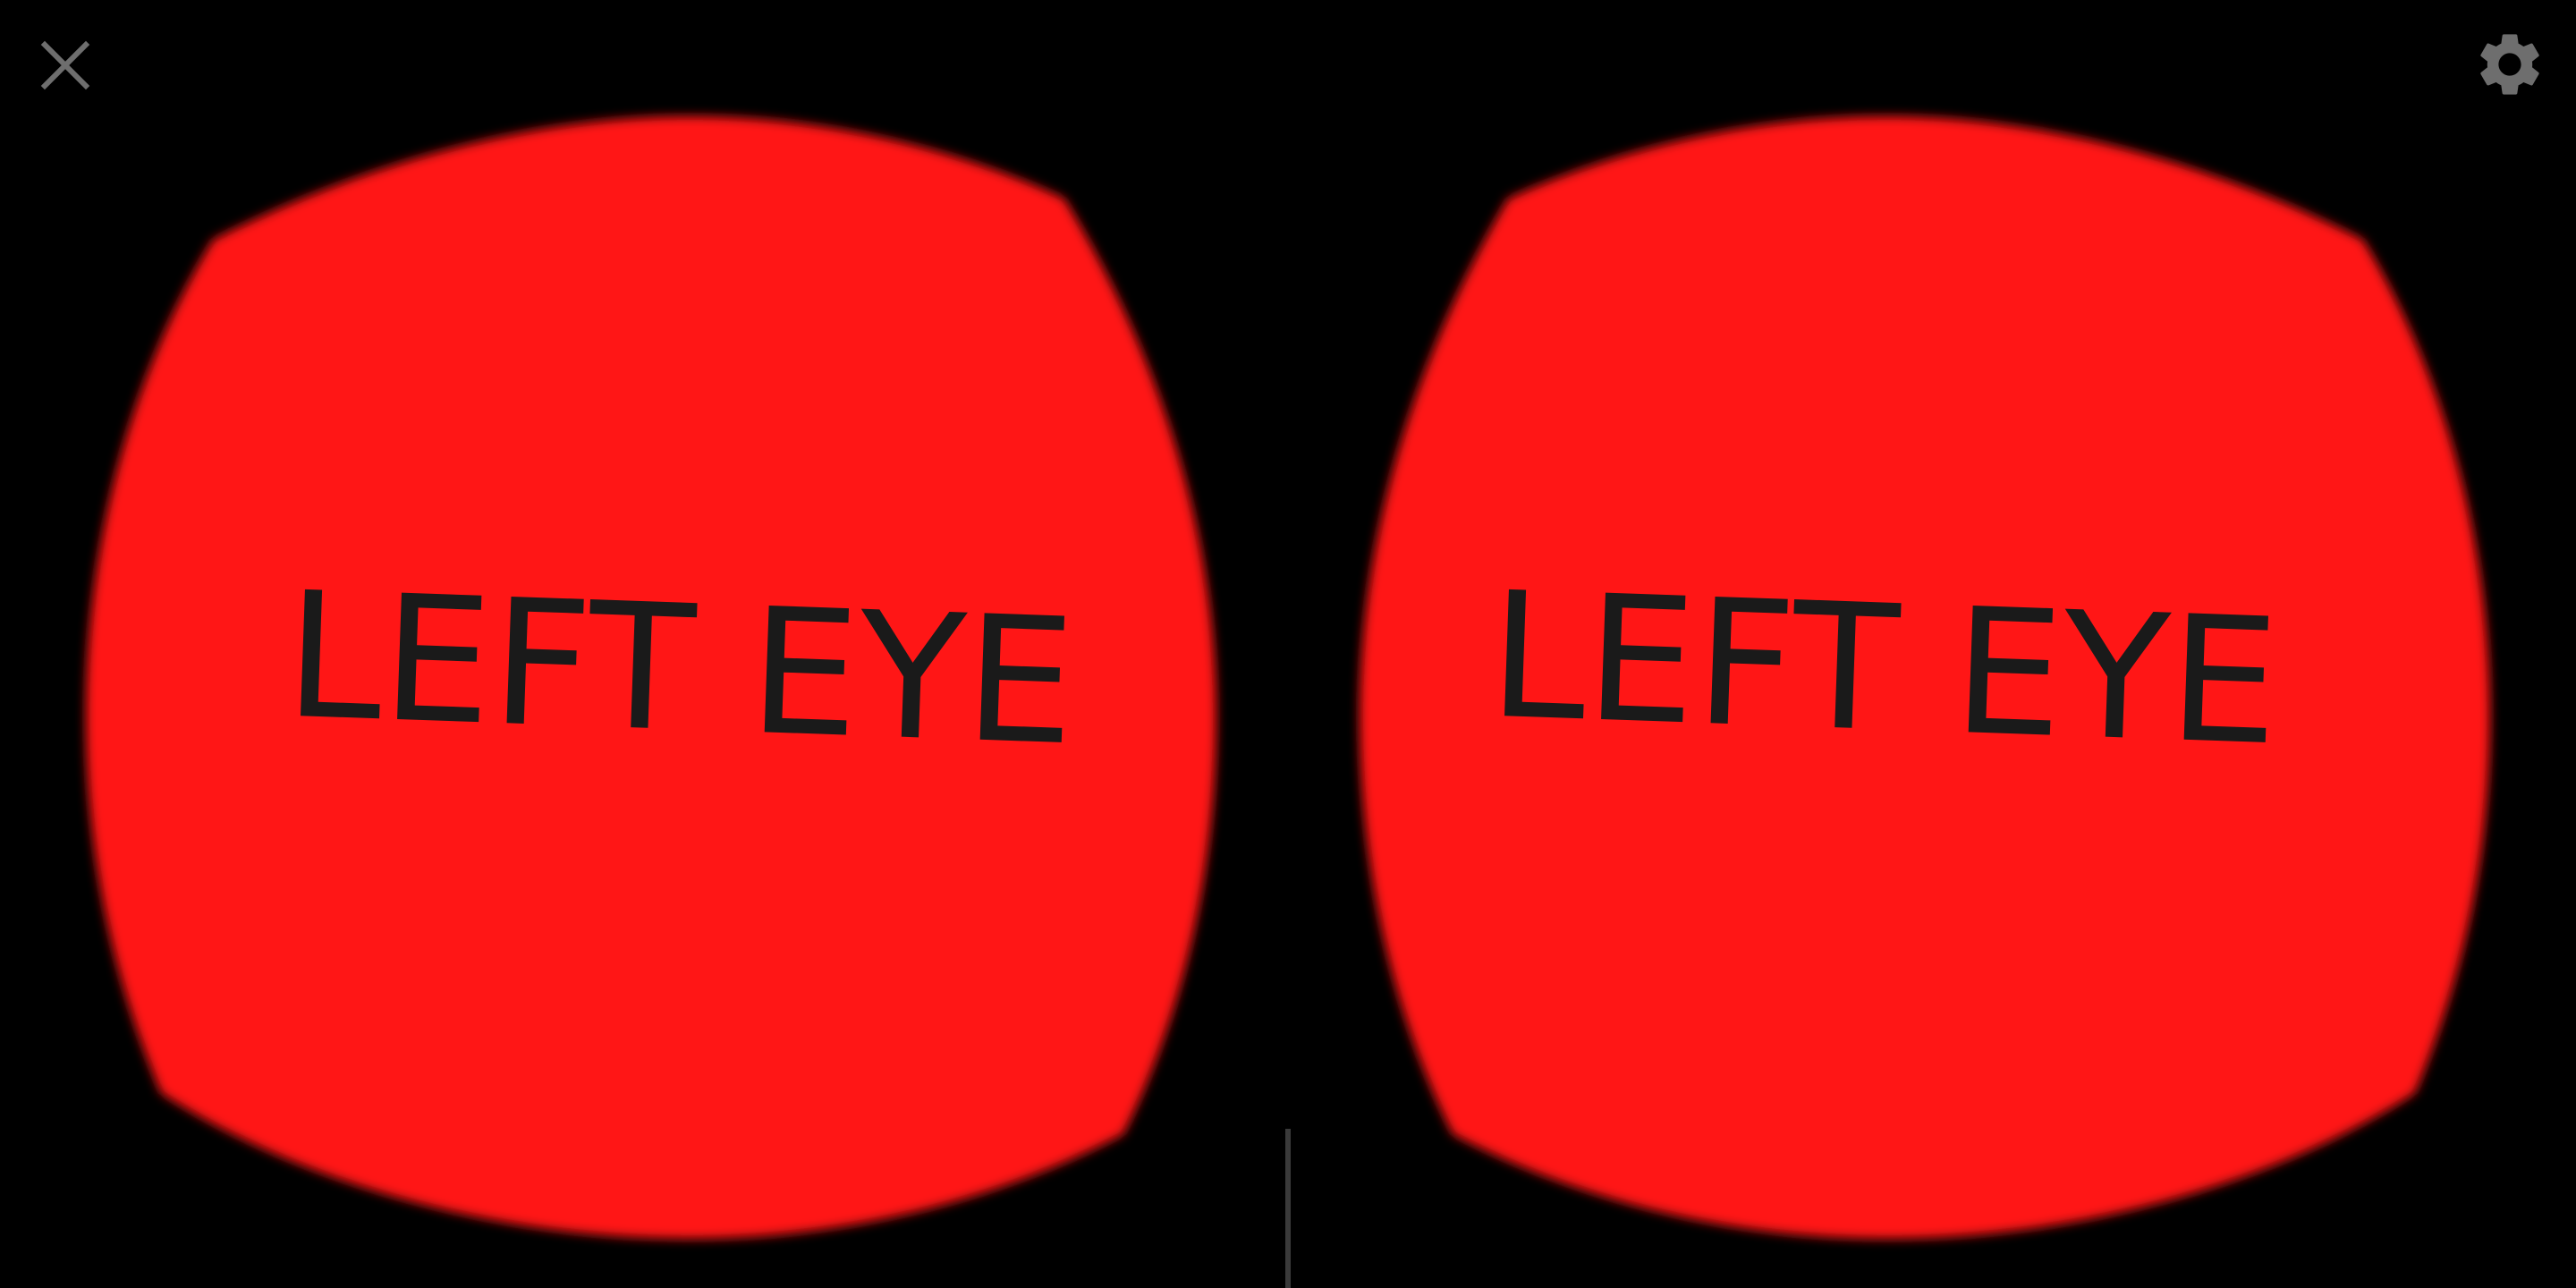  I want to click on gear-icon, so click(2509, 64).